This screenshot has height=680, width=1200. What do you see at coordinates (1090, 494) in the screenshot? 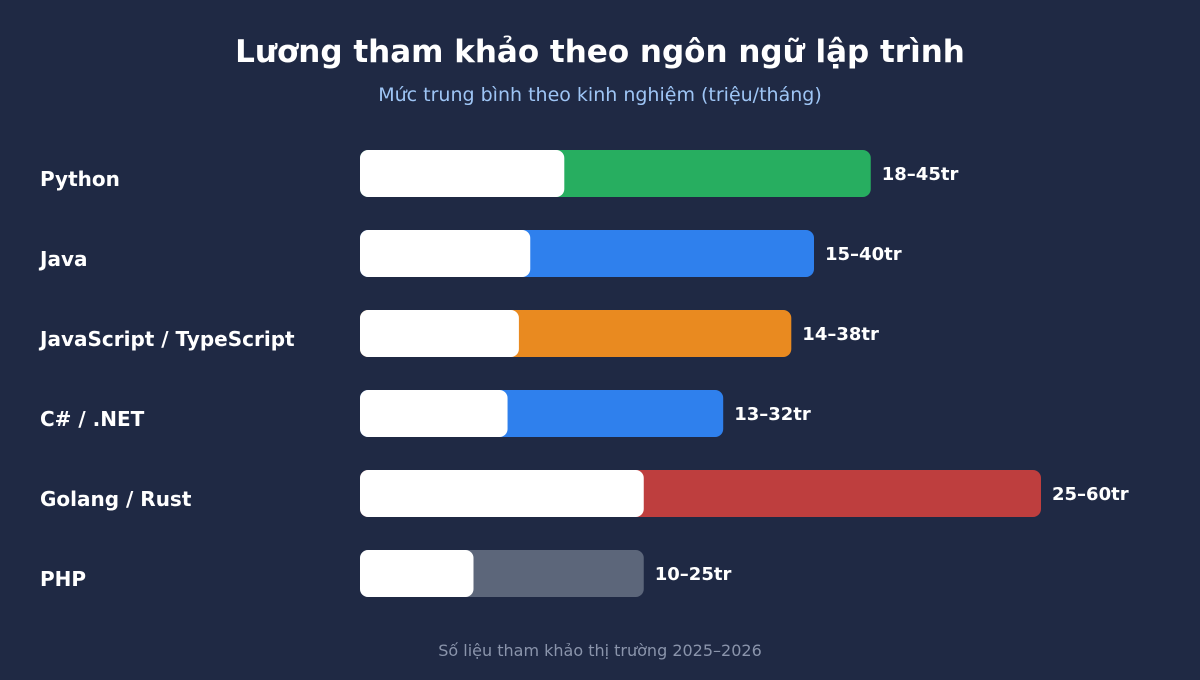
I see `value-label: 25–60tr` at bounding box center [1090, 494].